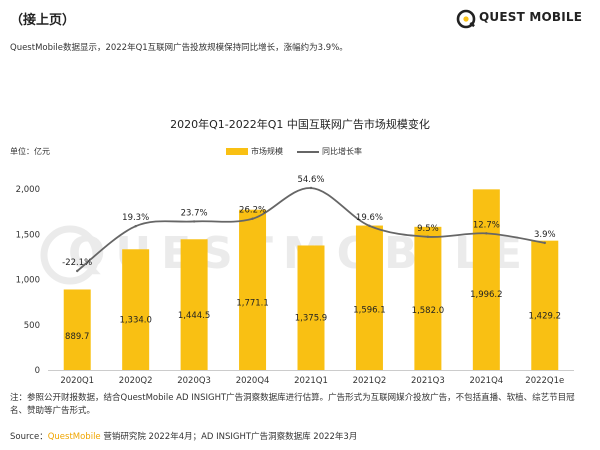 This screenshot has width=600, height=450. What do you see at coordinates (194, 213) in the screenshot?
I see `growth-rate-label: 23.7%` at bounding box center [194, 213].